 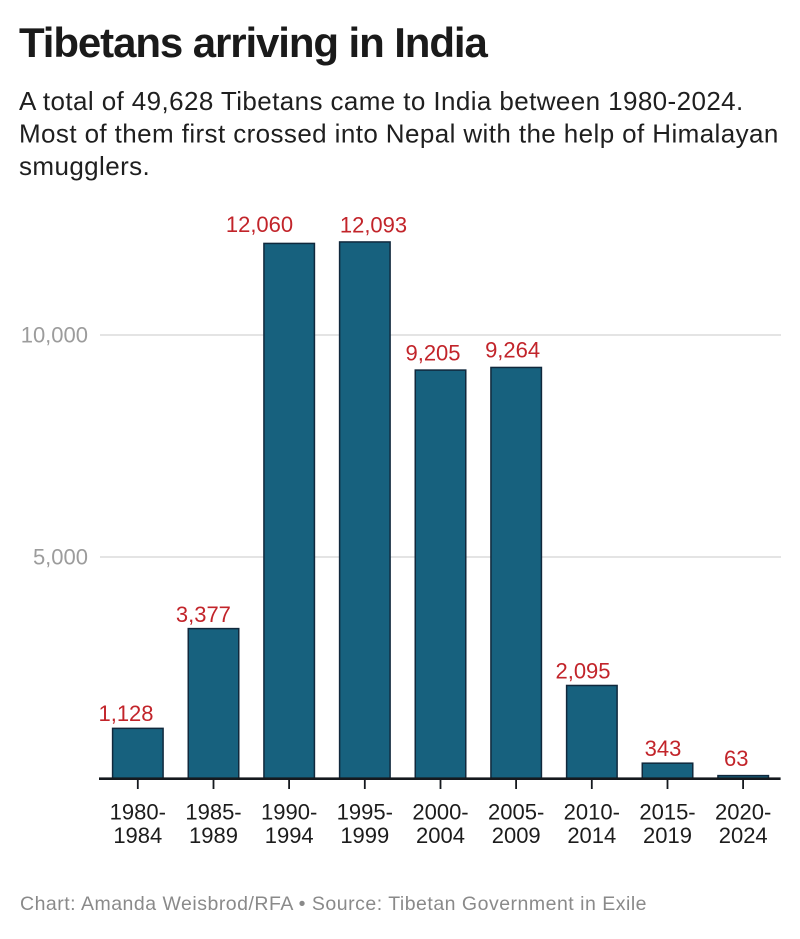 I want to click on svg-text: 2020-, so click(x=743, y=812).